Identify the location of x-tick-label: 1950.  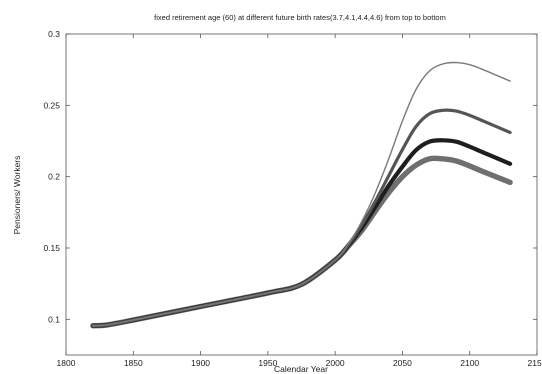
(267, 363).